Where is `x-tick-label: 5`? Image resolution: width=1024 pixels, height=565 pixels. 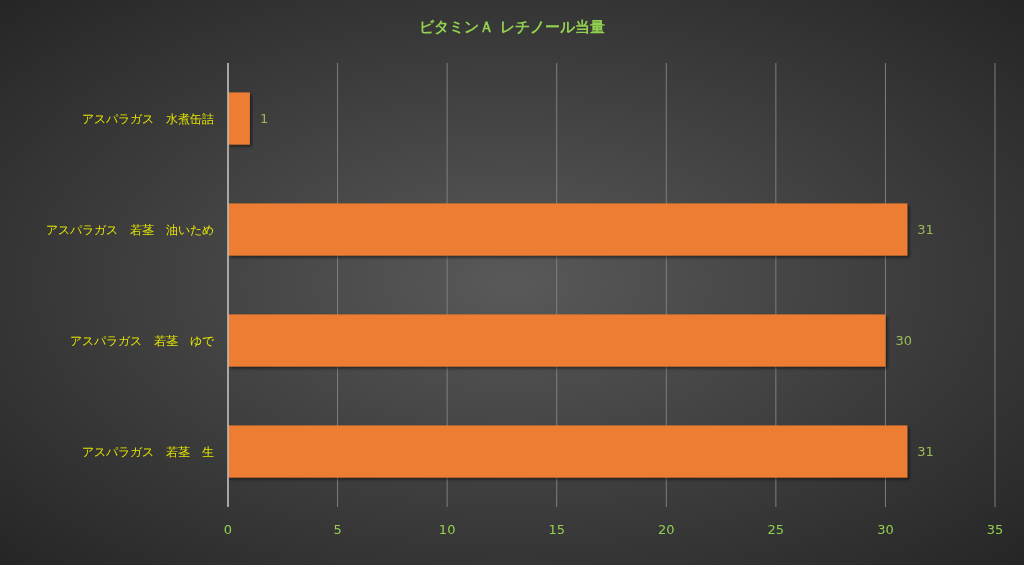 x-tick-label: 5 is located at coordinates (337, 529).